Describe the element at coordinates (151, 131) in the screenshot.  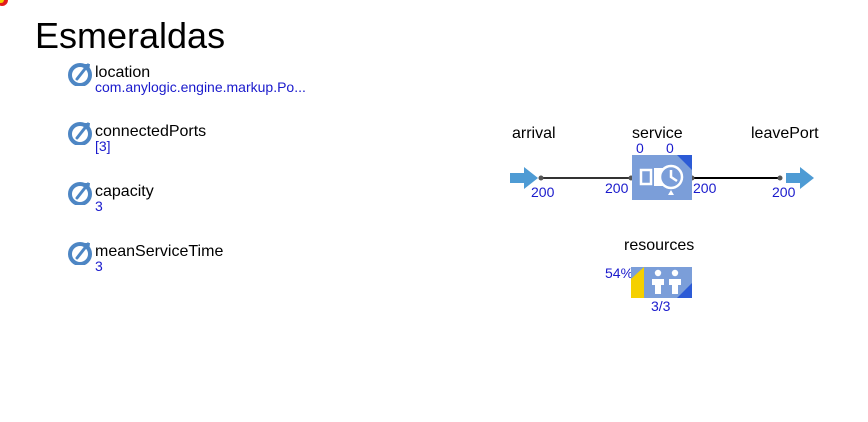
I see `parameter-name: connectedPorts` at that location.